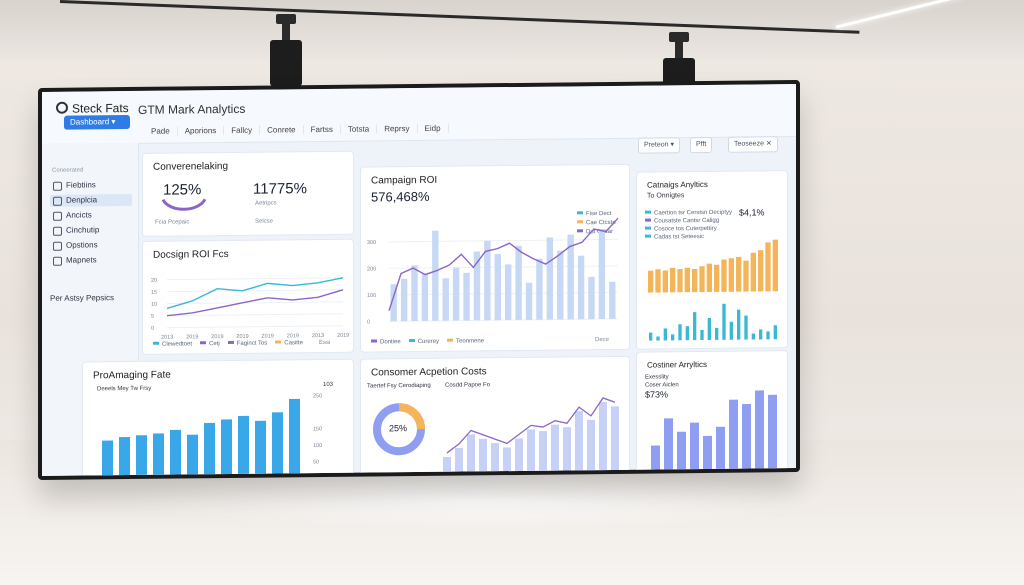  Describe the element at coordinates (172, 222) in the screenshot. I see `kpi-label: Fcia Pcepaic` at that location.